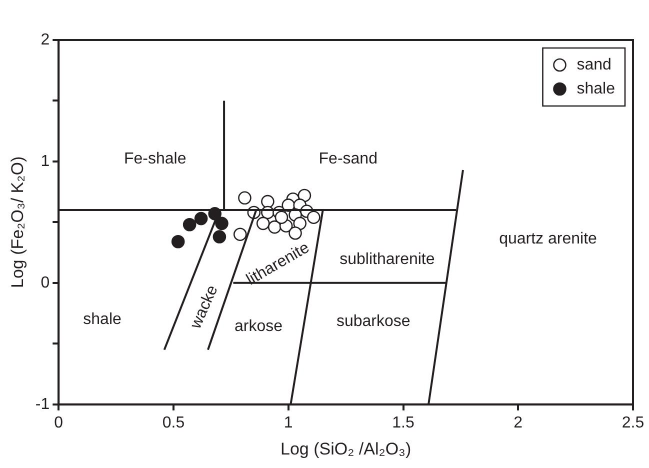 This screenshot has height=468, width=649. I want to click on annotation: subarkose, so click(373, 321).